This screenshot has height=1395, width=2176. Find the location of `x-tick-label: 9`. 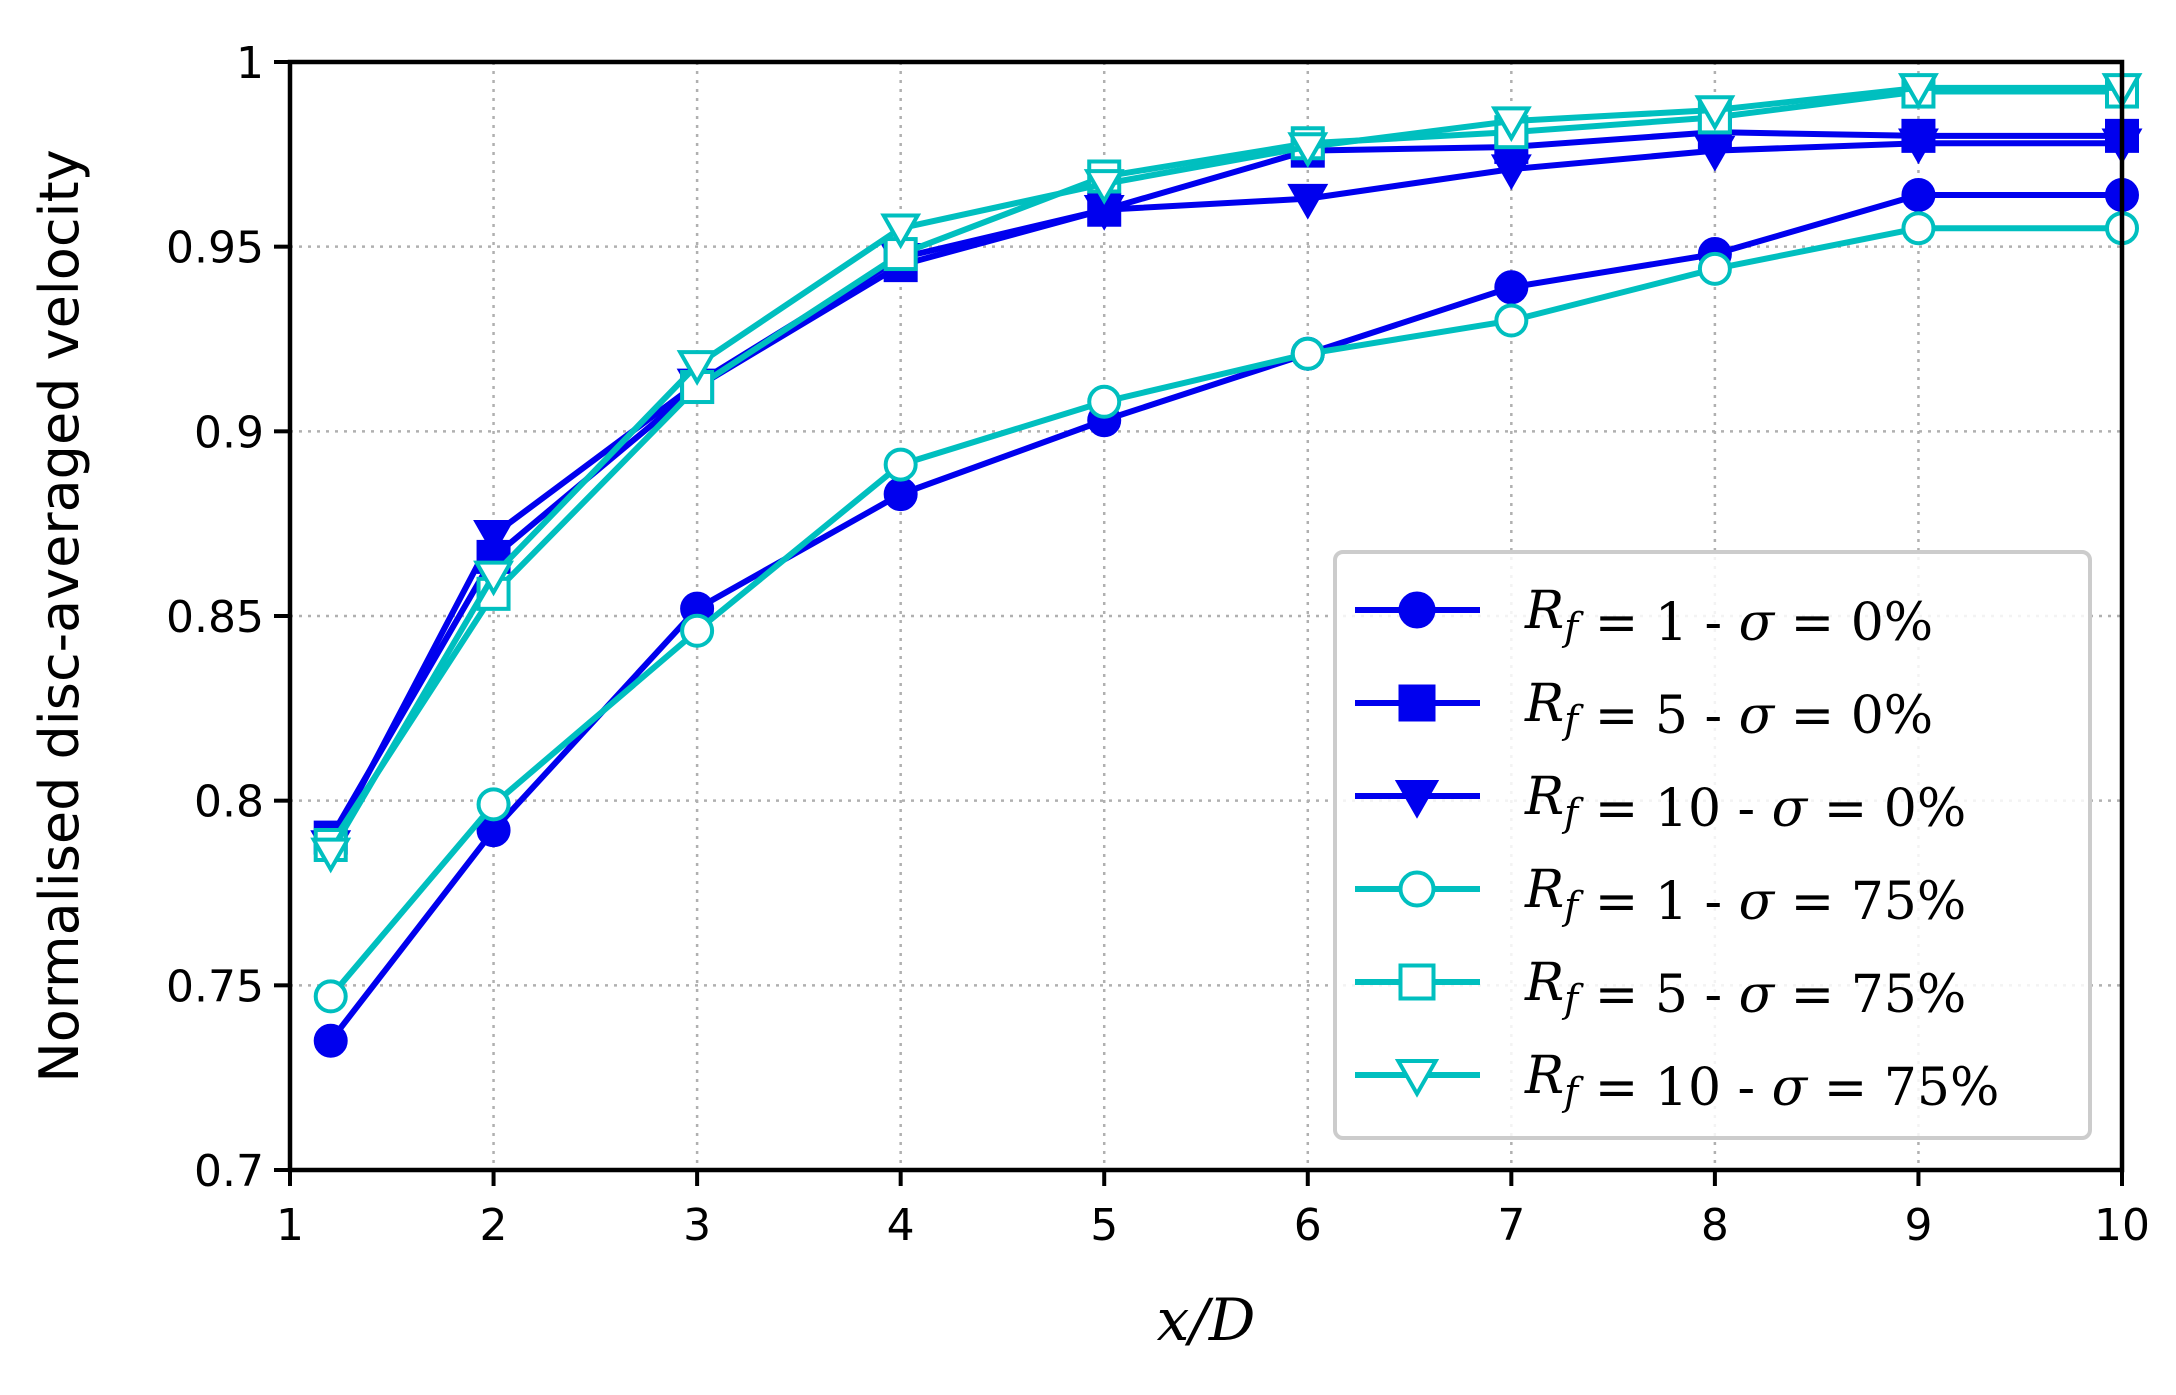

x-tick-label: 9 is located at coordinates (1918, 1225).